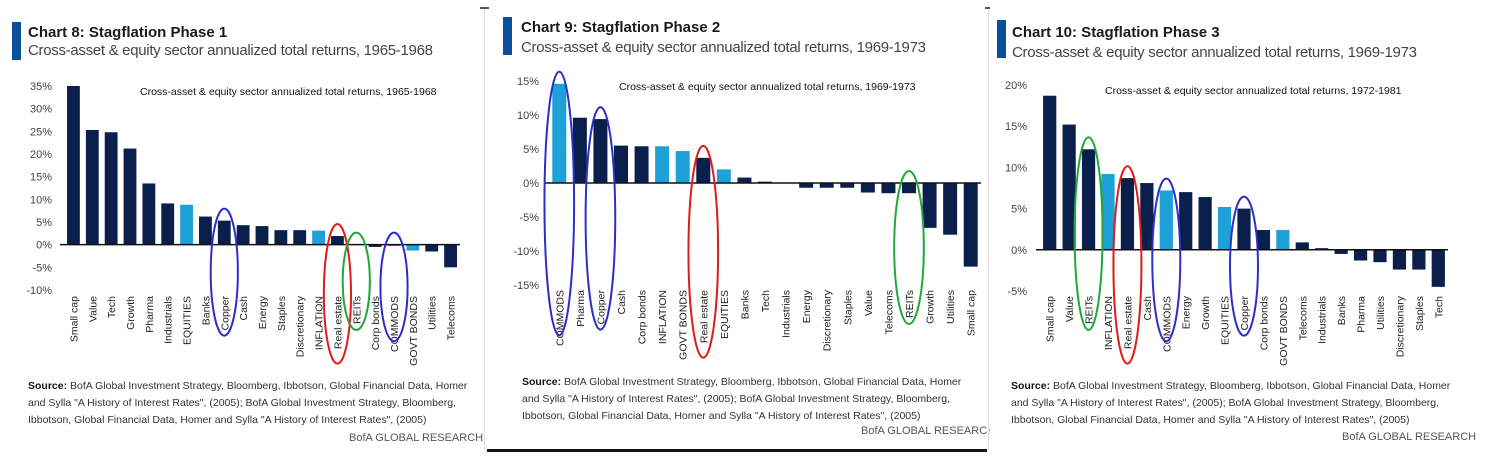 The width and height of the screenshot is (1495, 459). What do you see at coordinates (244, 308) in the screenshot?
I see `x-tick-label: Cash` at bounding box center [244, 308].